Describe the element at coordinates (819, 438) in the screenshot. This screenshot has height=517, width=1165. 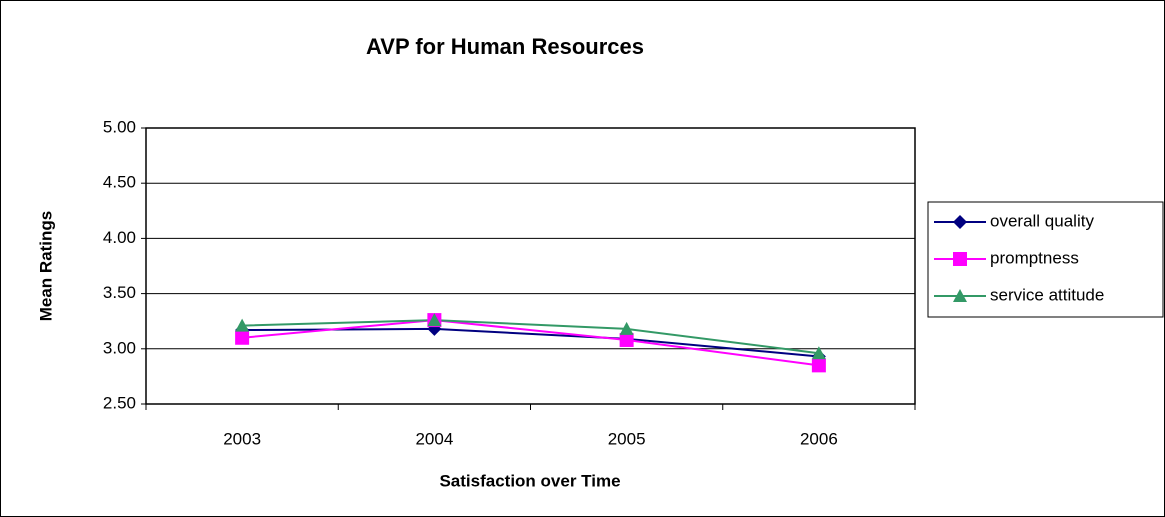
I see `x-tick-label: 2006` at that location.